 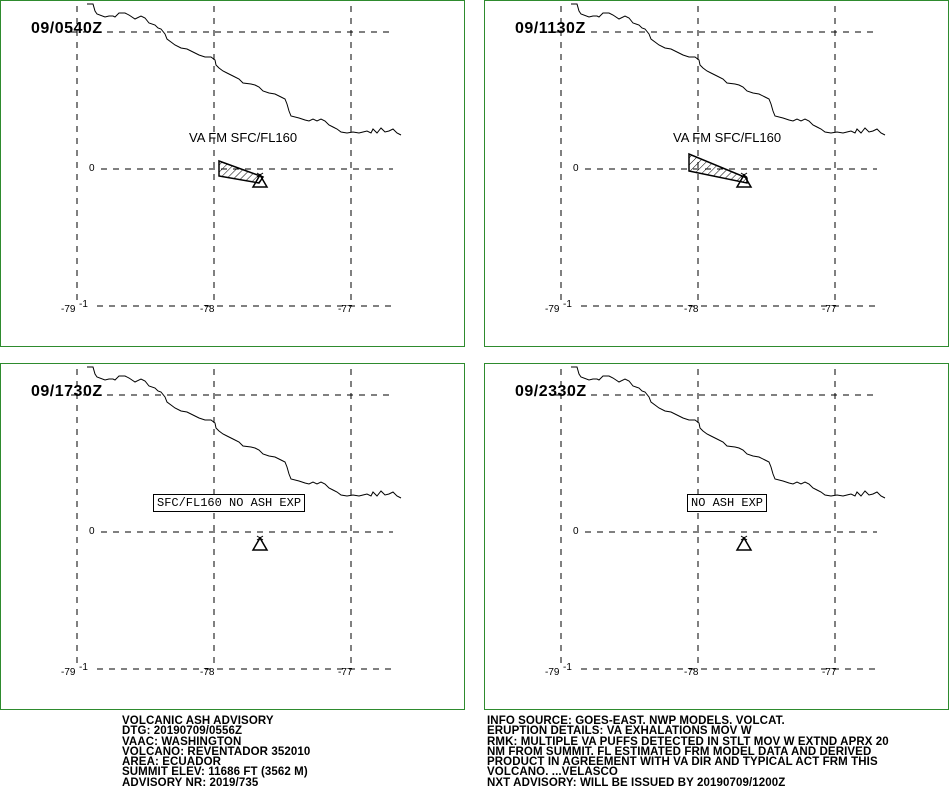 I want to click on advisory-line: VAAC: WASHINGTON, so click(x=182, y=741).